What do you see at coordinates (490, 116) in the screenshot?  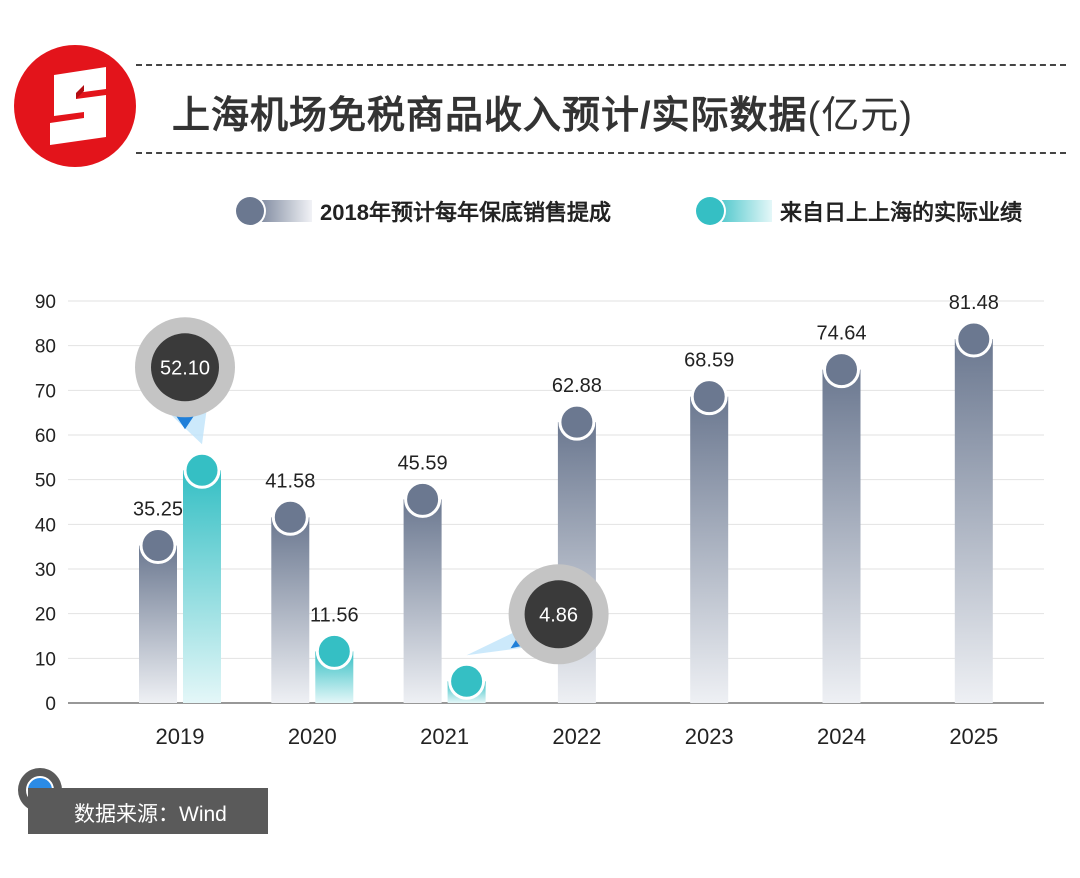 I see `title-text: 上海机场免税商品收入预计/实际数据` at bounding box center [490, 116].